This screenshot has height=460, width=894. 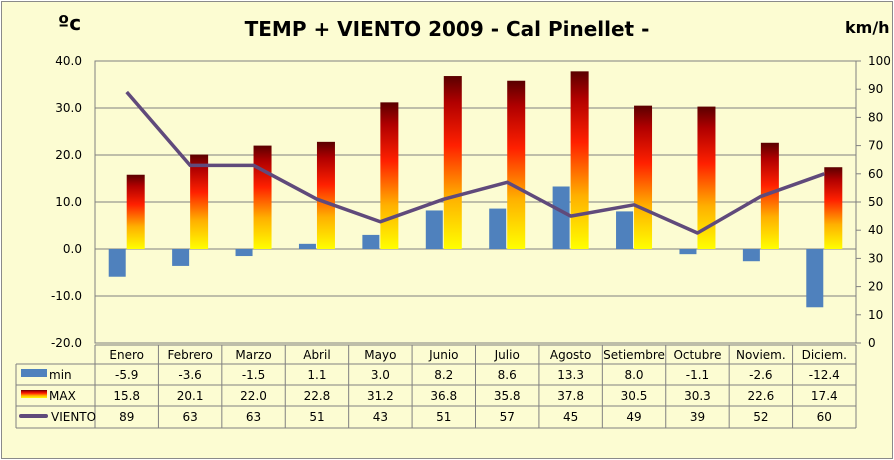 I want to click on right-tick-label: 0, so click(x=872, y=343).